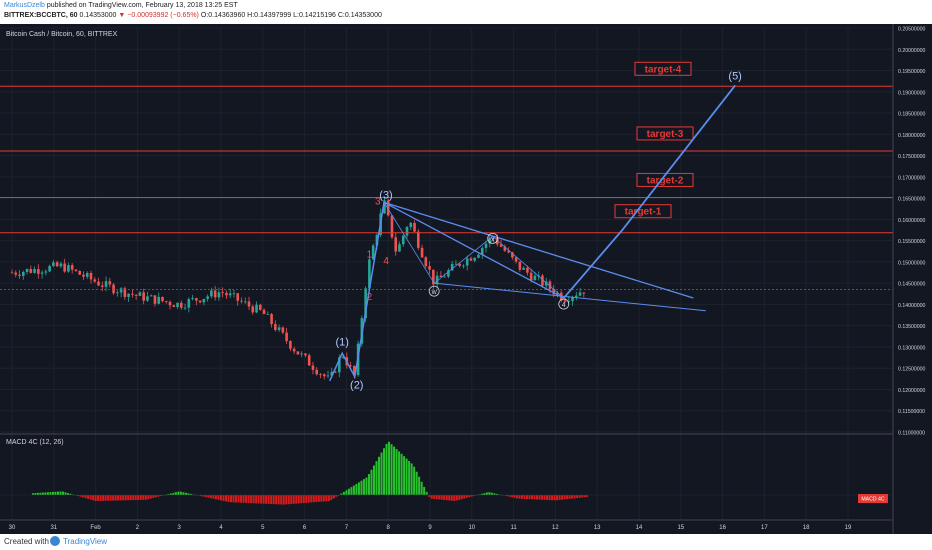 This screenshot has width=932, height=550. What do you see at coordinates (430, 528) in the screenshot?
I see `time-tick: 9` at bounding box center [430, 528].